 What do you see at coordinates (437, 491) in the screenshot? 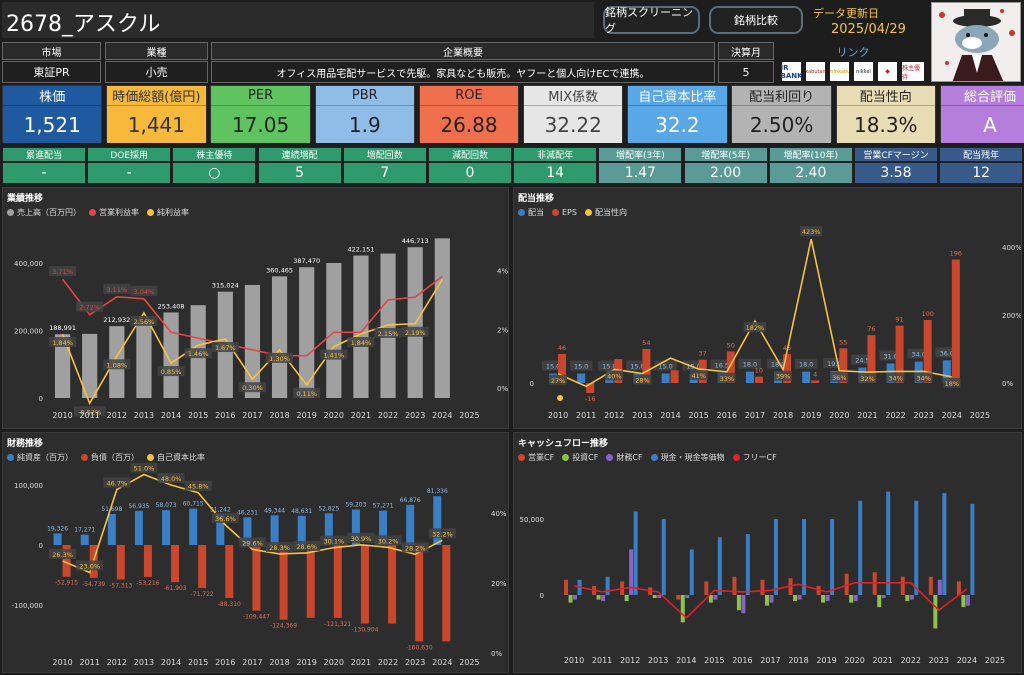
I see `equity-label: 81,336` at bounding box center [437, 491].